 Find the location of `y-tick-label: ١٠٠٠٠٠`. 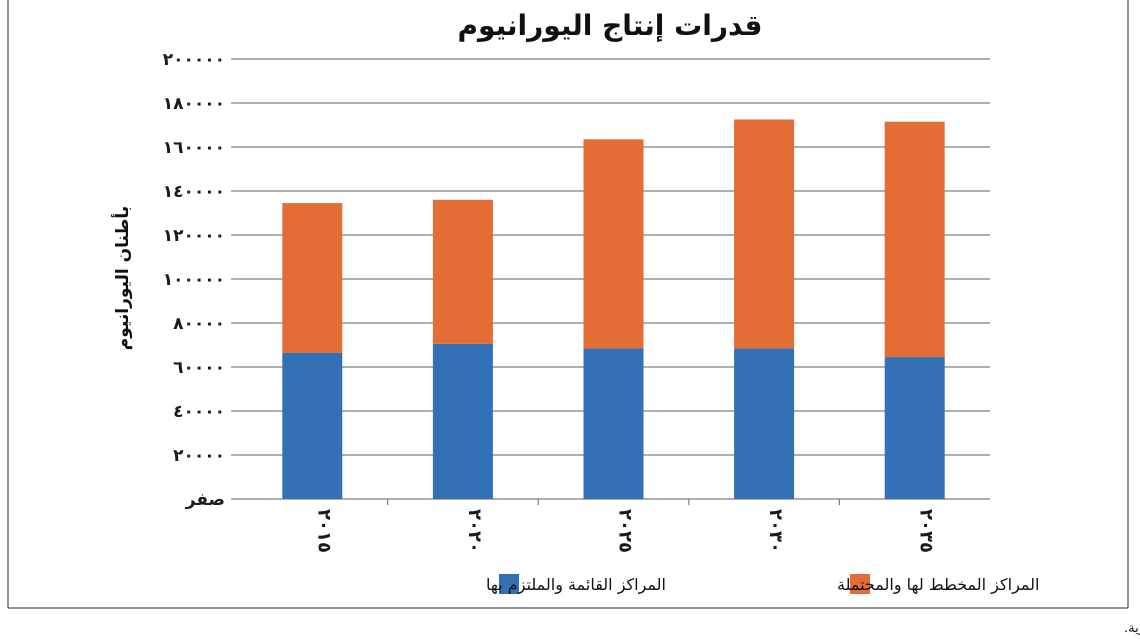

y-tick-label: ١٠٠٠٠٠ is located at coordinates (194, 280).